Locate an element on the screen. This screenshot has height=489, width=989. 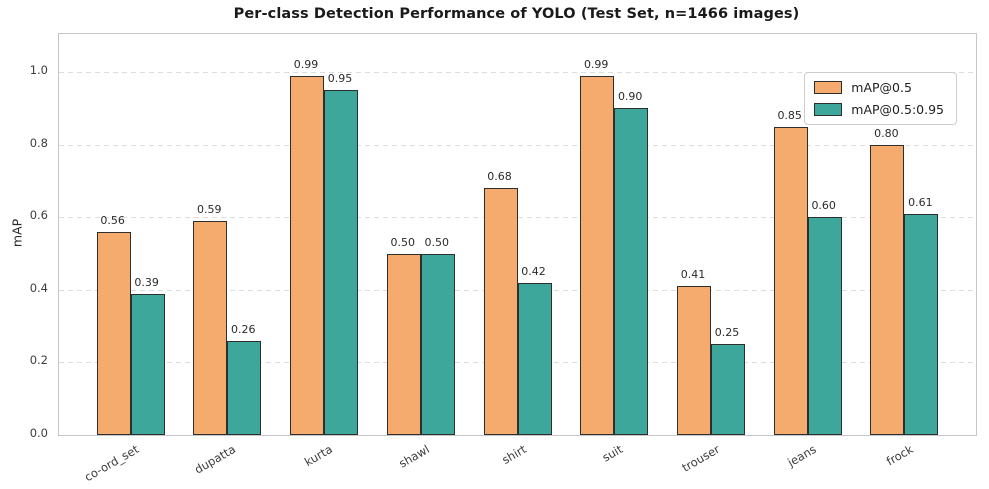
bar-map-0-5-0-95-suit is located at coordinates (631, 271).